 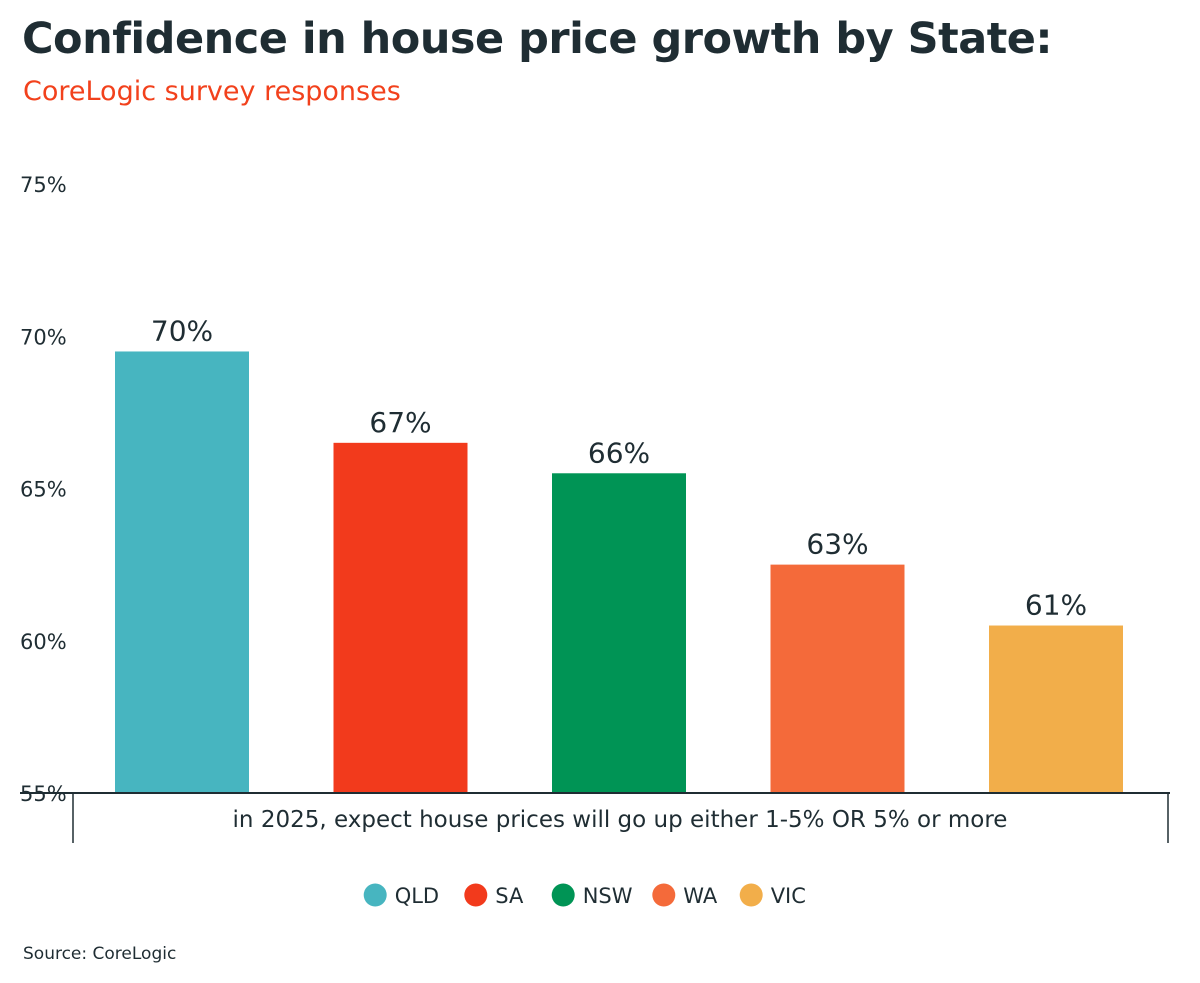 What do you see at coordinates (400, 422) in the screenshot?
I see `value-label-sa: 67%` at bounding box center [400, 422].